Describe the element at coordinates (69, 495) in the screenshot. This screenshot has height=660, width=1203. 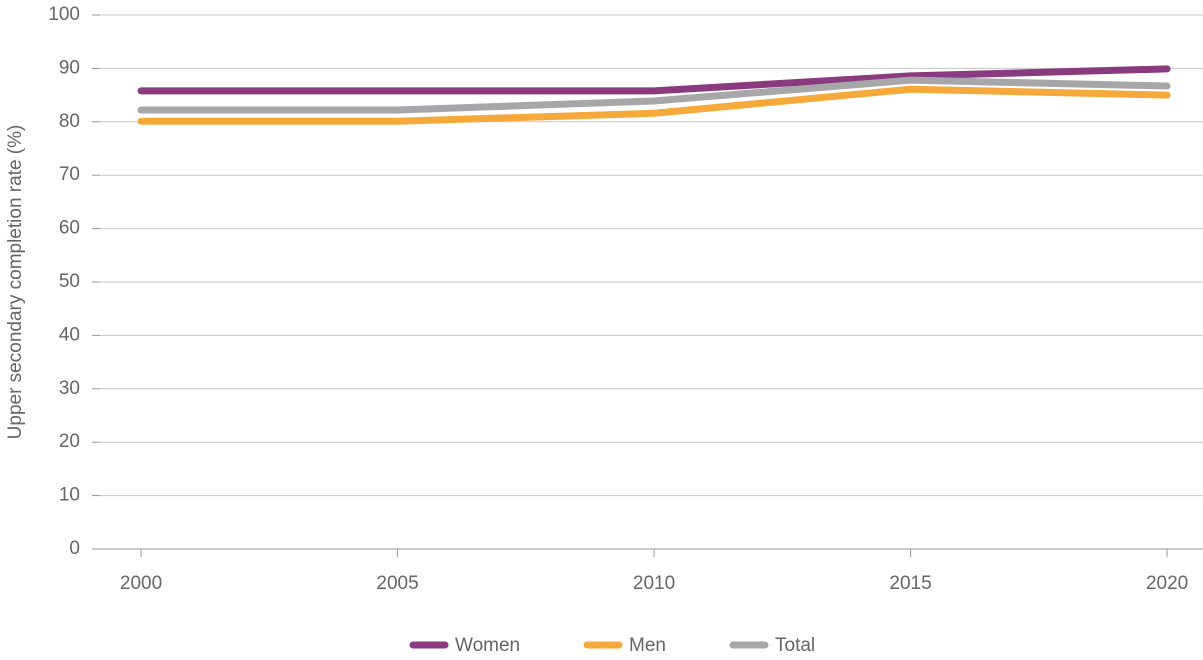
I see `y-tick-label: 10` at that location.